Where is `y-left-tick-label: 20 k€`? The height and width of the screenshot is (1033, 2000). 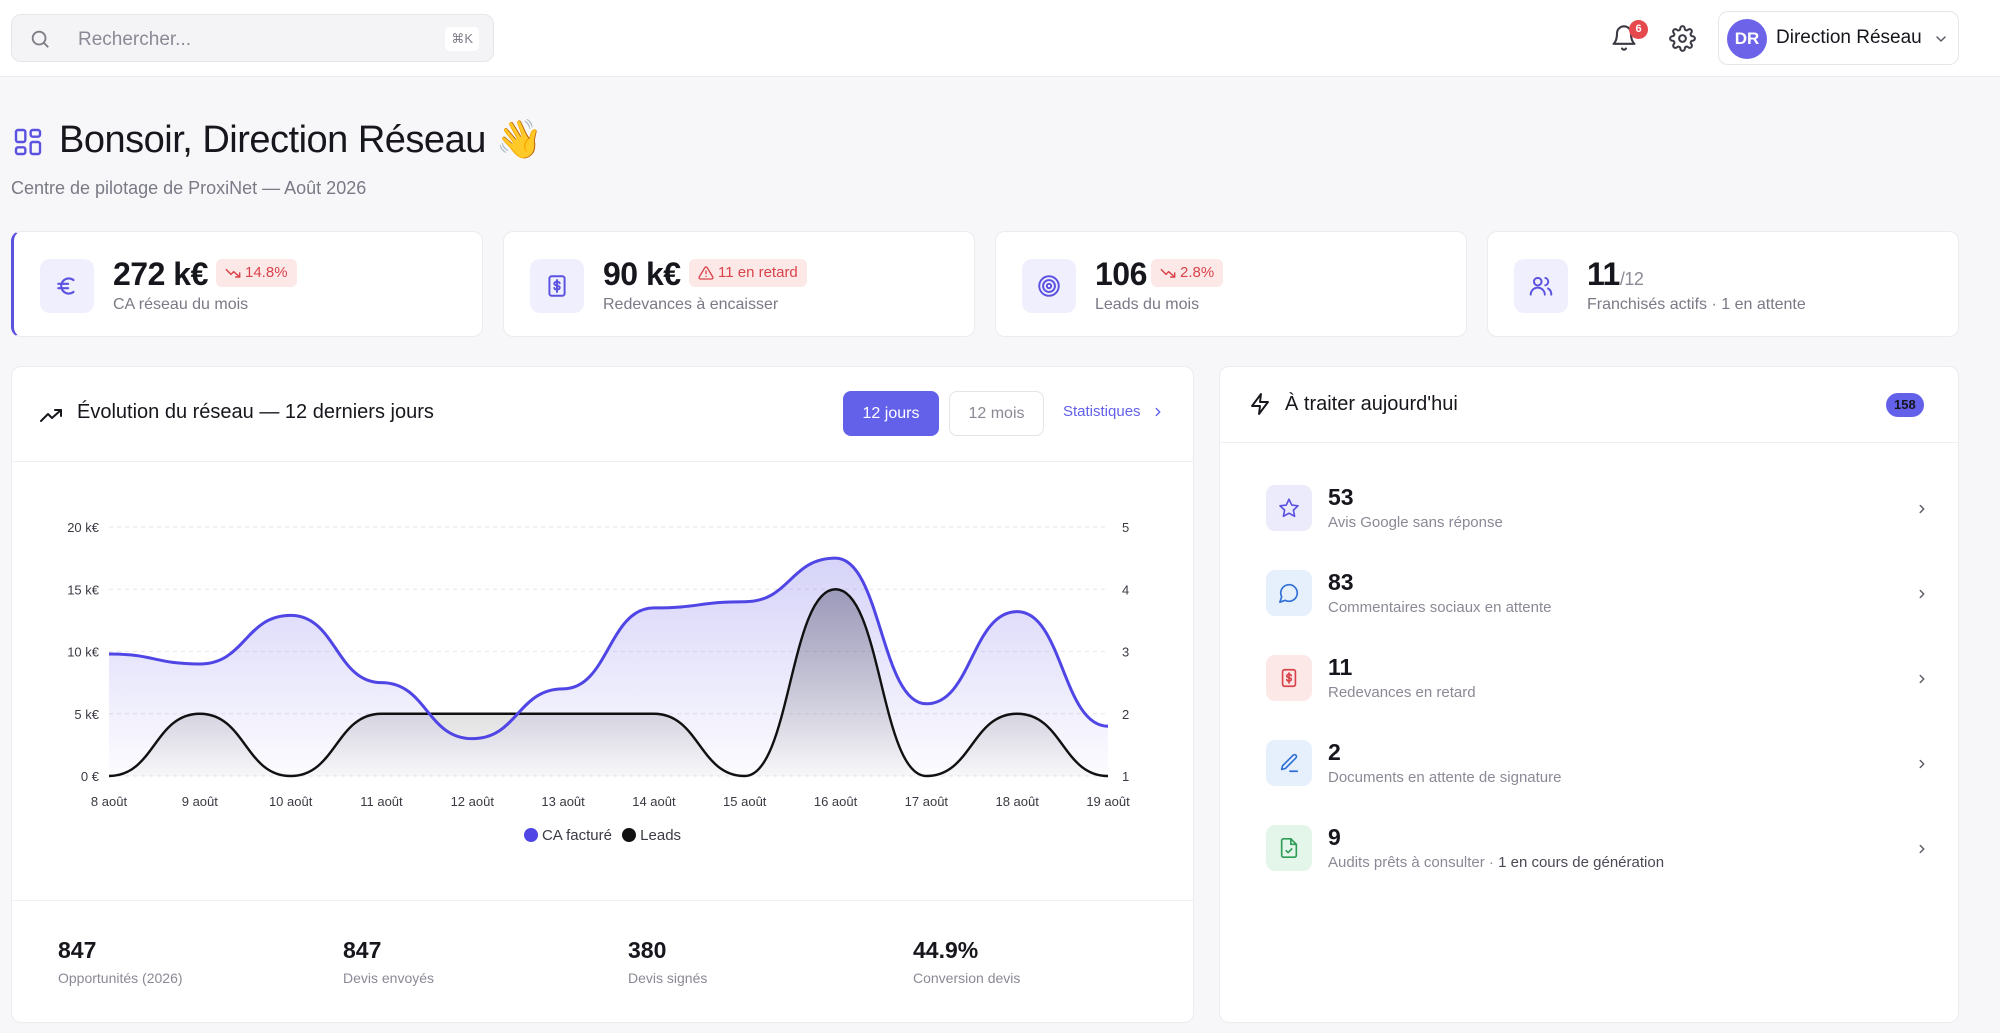
y-left-tick-label: 20 k€ is located at coordinates (83, 527).